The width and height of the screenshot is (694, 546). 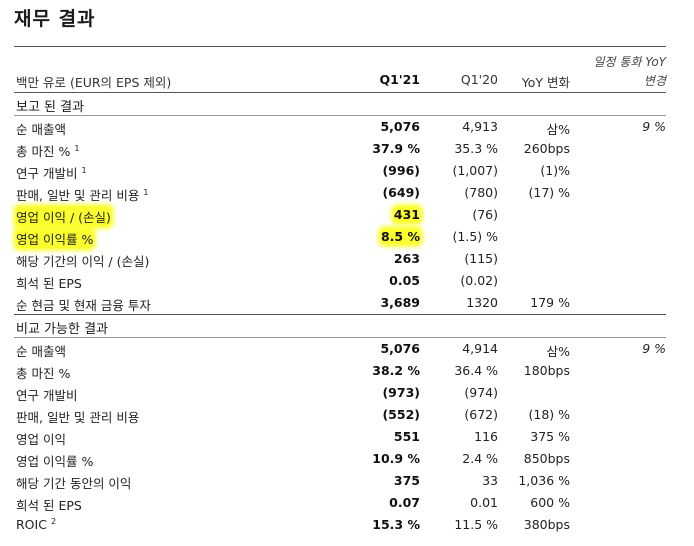 What do you see at coordinates (406, 436) in the screenshot?
I see `value-q121: 551` at bounding box center [406, 436].